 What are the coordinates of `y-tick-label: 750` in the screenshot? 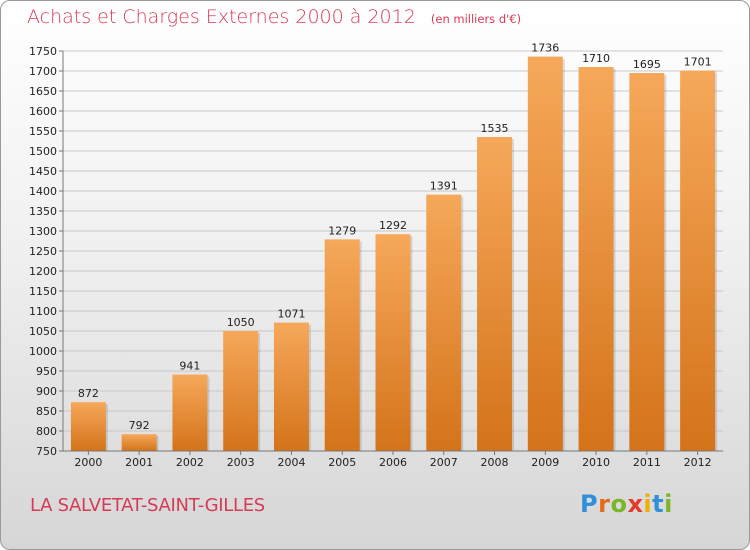 It's located at (46, 451).